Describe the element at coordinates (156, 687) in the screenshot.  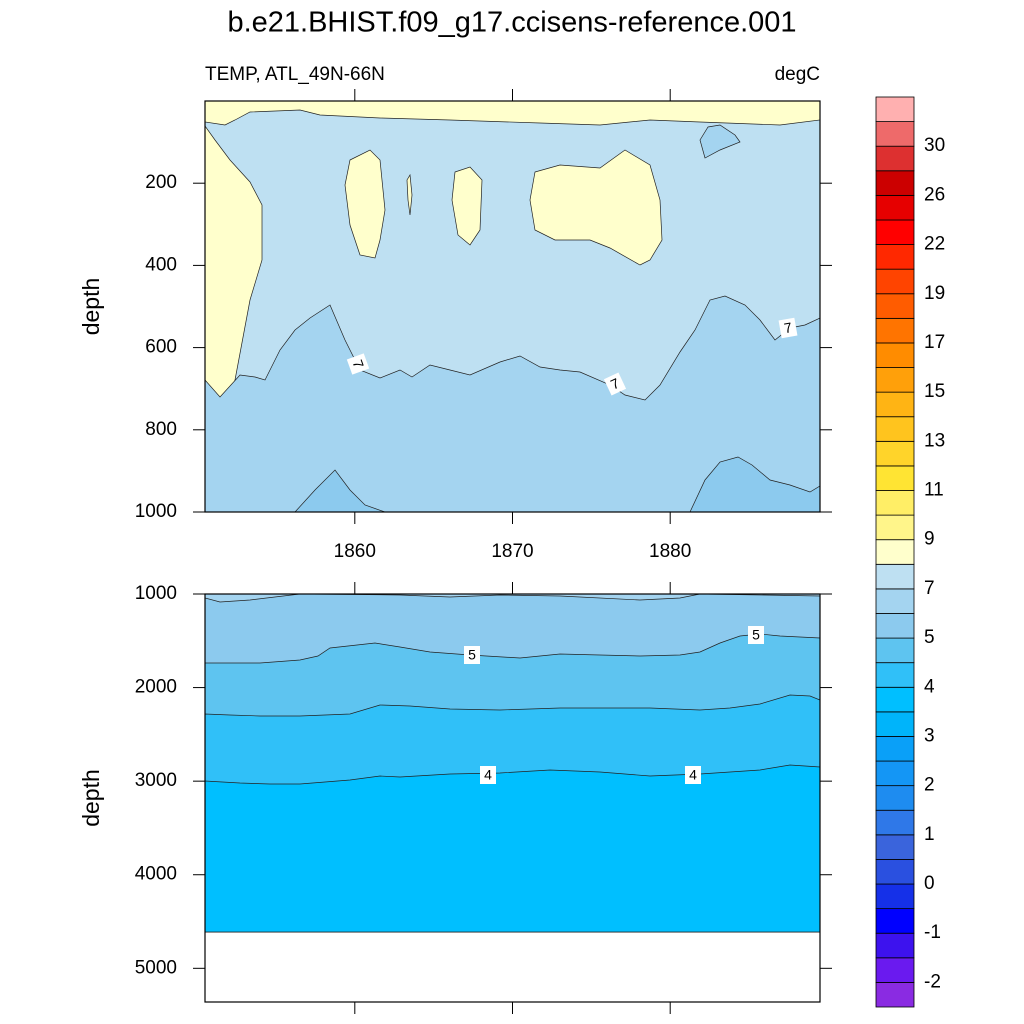
I see `y-tick-label: 2000` at that location.